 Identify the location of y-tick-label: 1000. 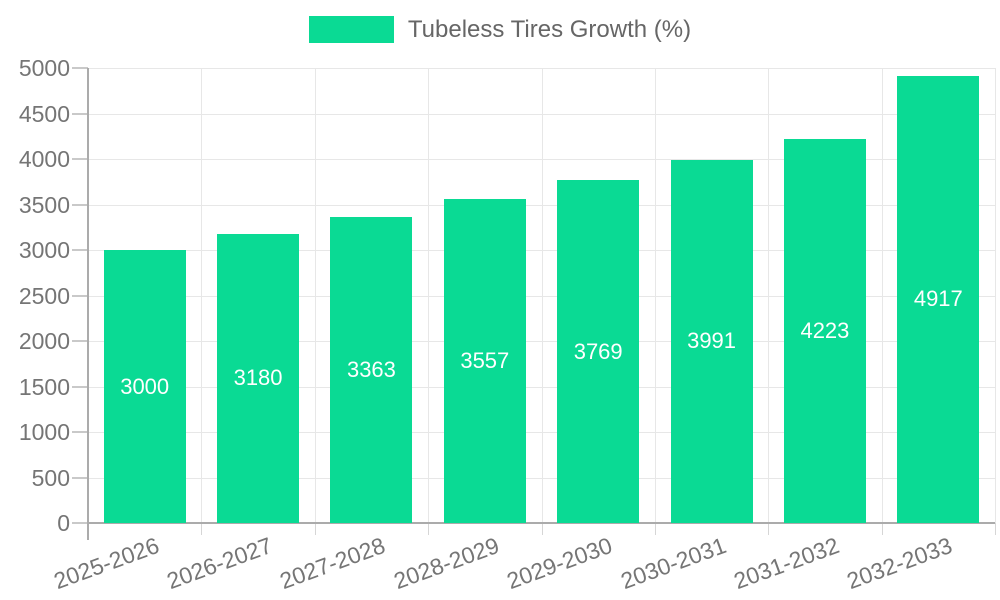
(44, 432).